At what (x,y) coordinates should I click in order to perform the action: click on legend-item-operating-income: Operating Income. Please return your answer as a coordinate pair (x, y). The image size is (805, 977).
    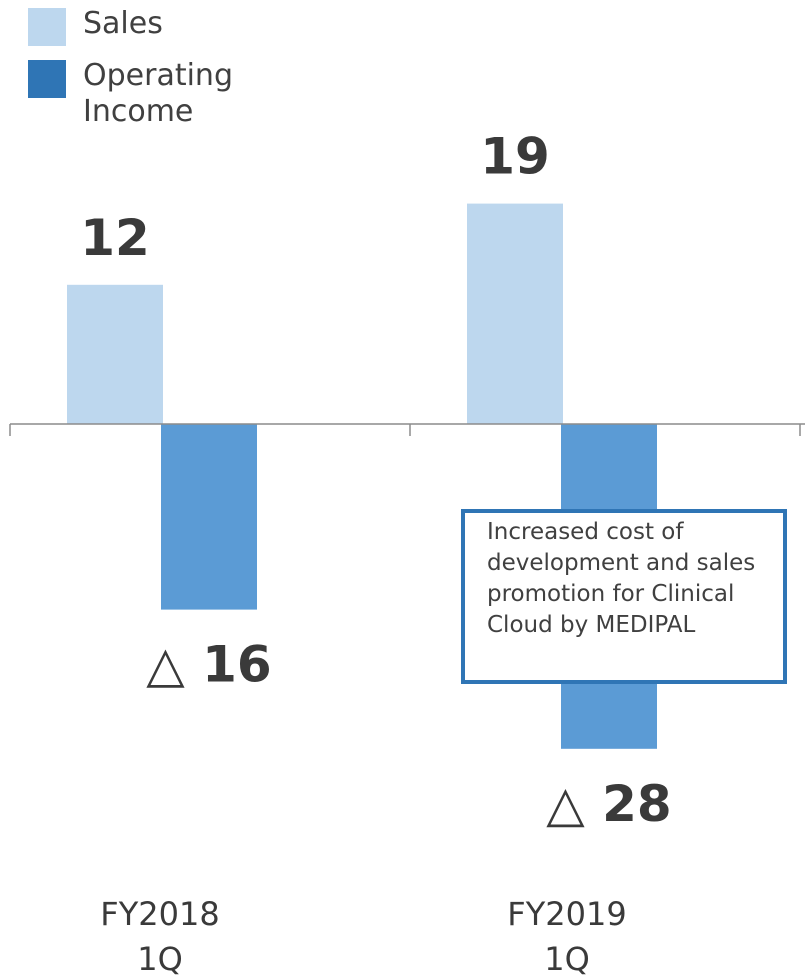
    Looking at the image, I should click on (150, 94).